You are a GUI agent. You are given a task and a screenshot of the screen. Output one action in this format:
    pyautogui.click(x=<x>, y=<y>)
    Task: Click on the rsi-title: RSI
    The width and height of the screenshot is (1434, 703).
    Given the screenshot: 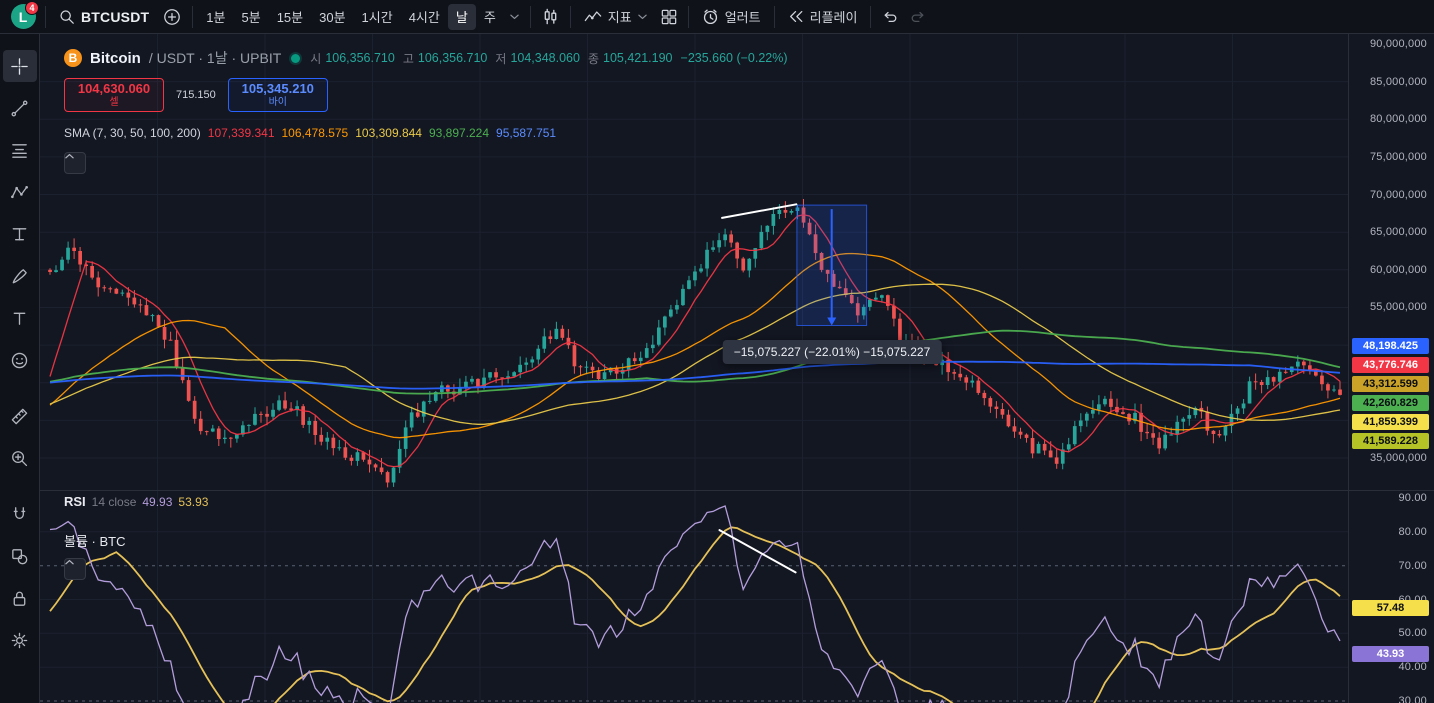 What is the action you would take?
    pyautogui.click(x=75, y=501)
    